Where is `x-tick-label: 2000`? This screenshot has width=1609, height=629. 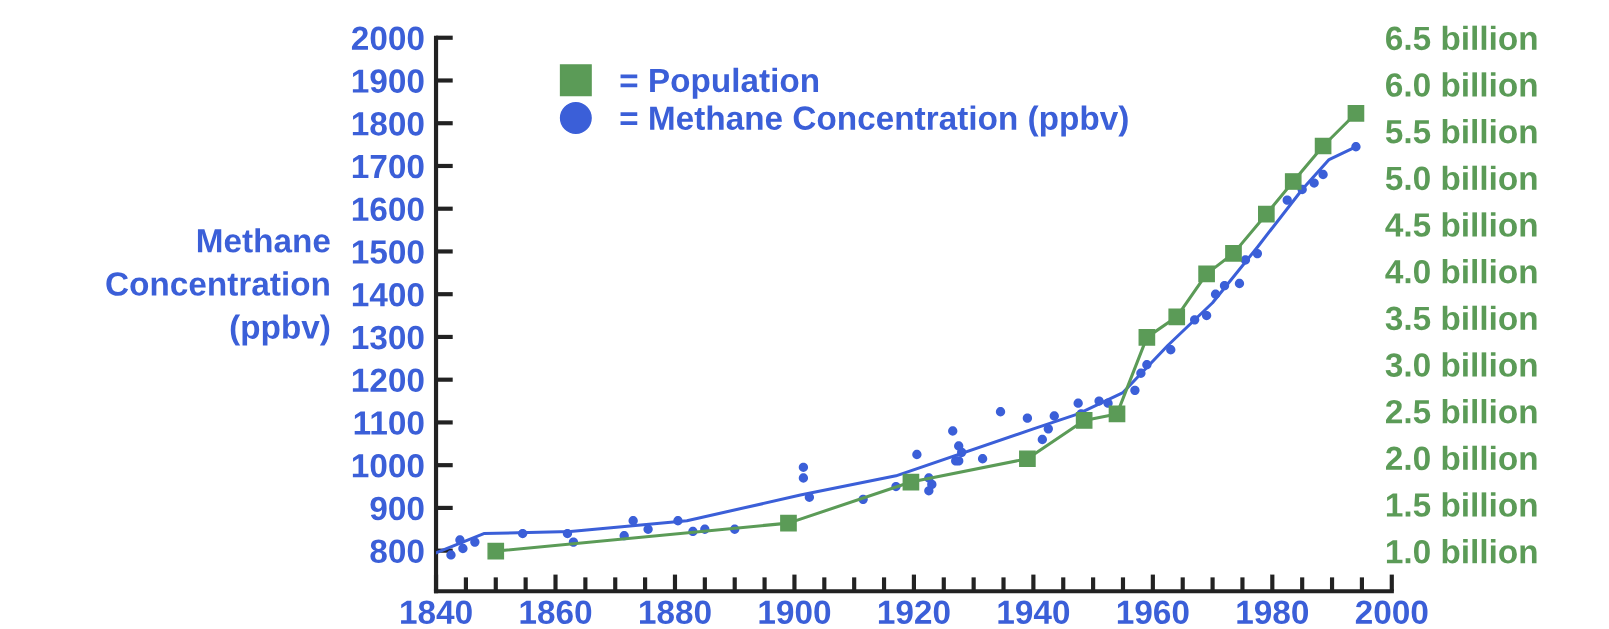
x-tick-label: 2000 is located at coordinates (1391, 612).